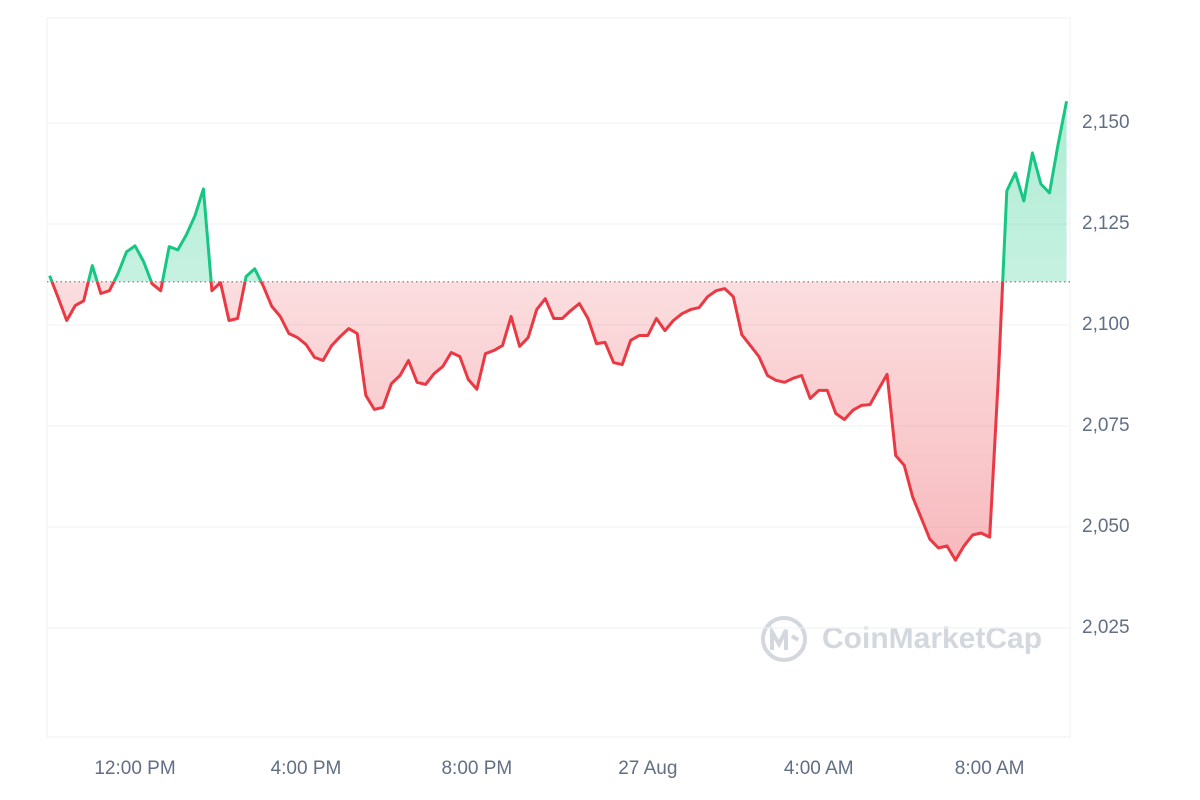 This screenshot has height=800, width=1200. What do you see at coordinates (476, 768) in the screenshot?
I see `x-tick-label: 8:00 PM` at bounding box center [476, 768].